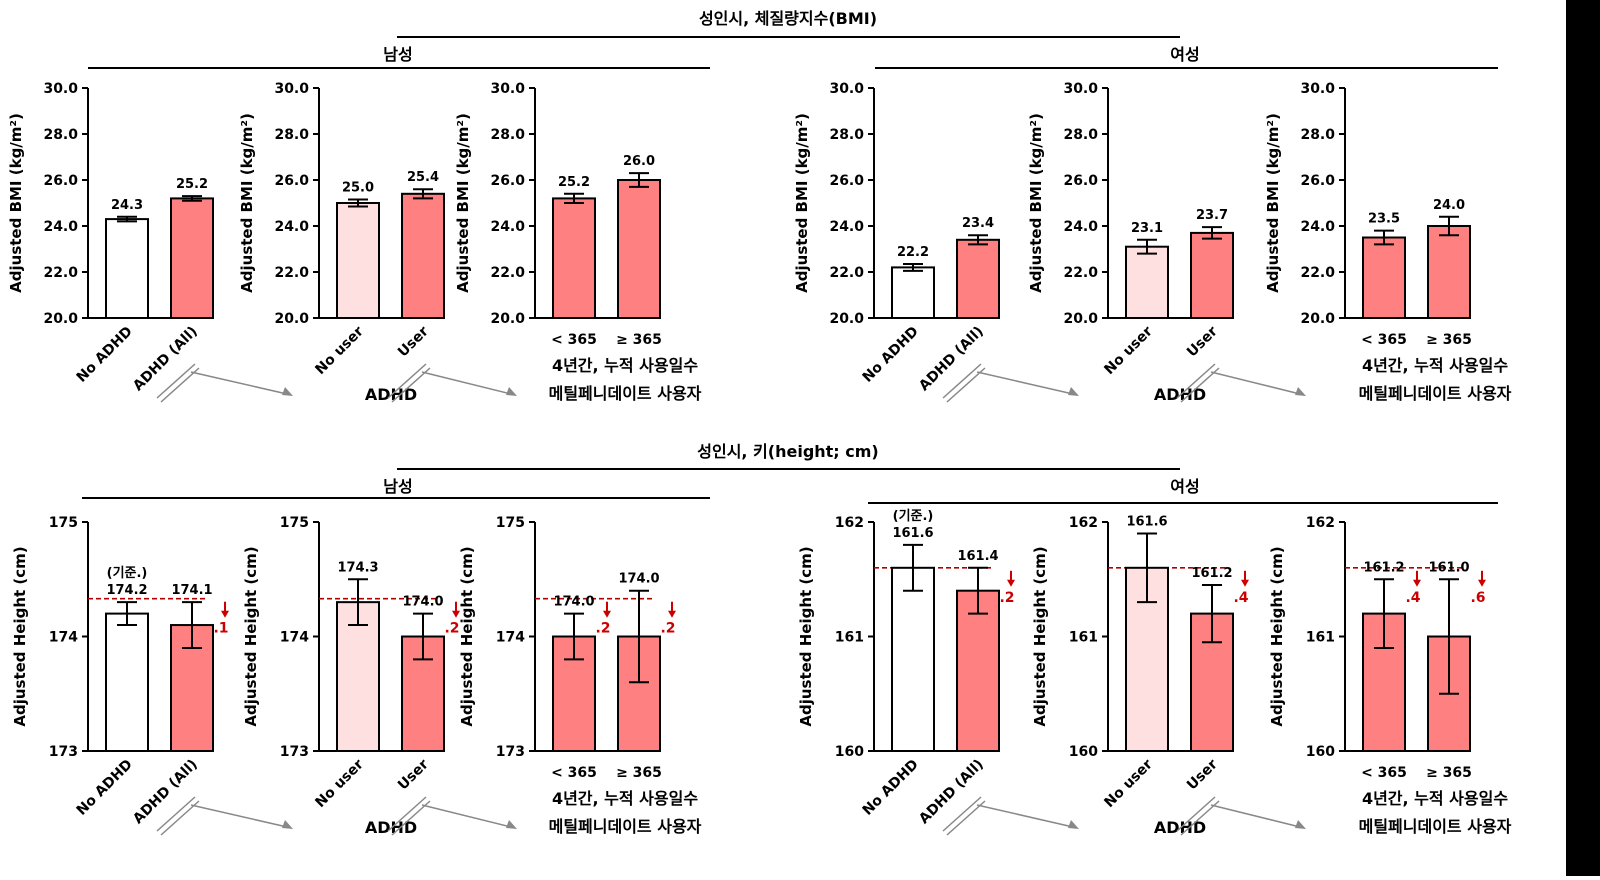 Image resolution: width=1600 pixels, height=880 pixels. Describe the element at coordinates (510, 523) in the screenshot. I see `y-tick-label: 175` at that location.